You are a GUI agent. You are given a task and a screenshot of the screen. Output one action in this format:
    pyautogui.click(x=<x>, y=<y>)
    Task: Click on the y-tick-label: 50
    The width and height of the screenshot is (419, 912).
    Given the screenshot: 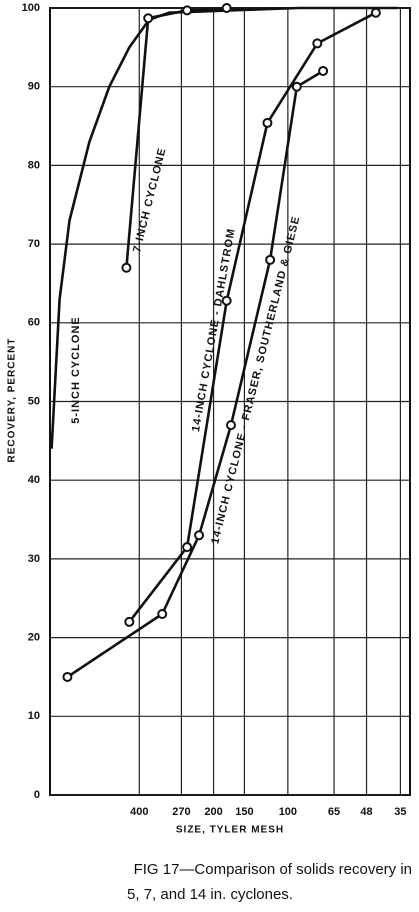 What is the action you would take?
    pyautogui.click(x=34, y=401)
    